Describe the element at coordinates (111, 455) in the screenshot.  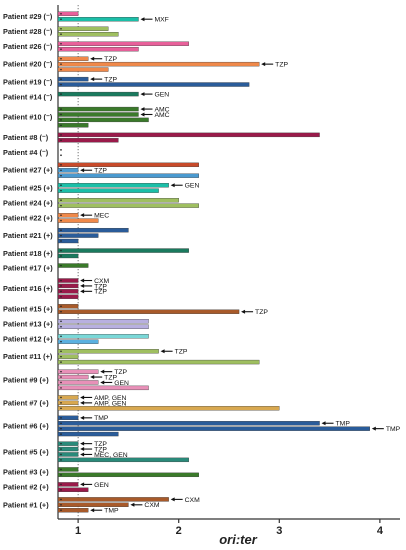
I see `annotation-label: MEC, GEN` at that location.